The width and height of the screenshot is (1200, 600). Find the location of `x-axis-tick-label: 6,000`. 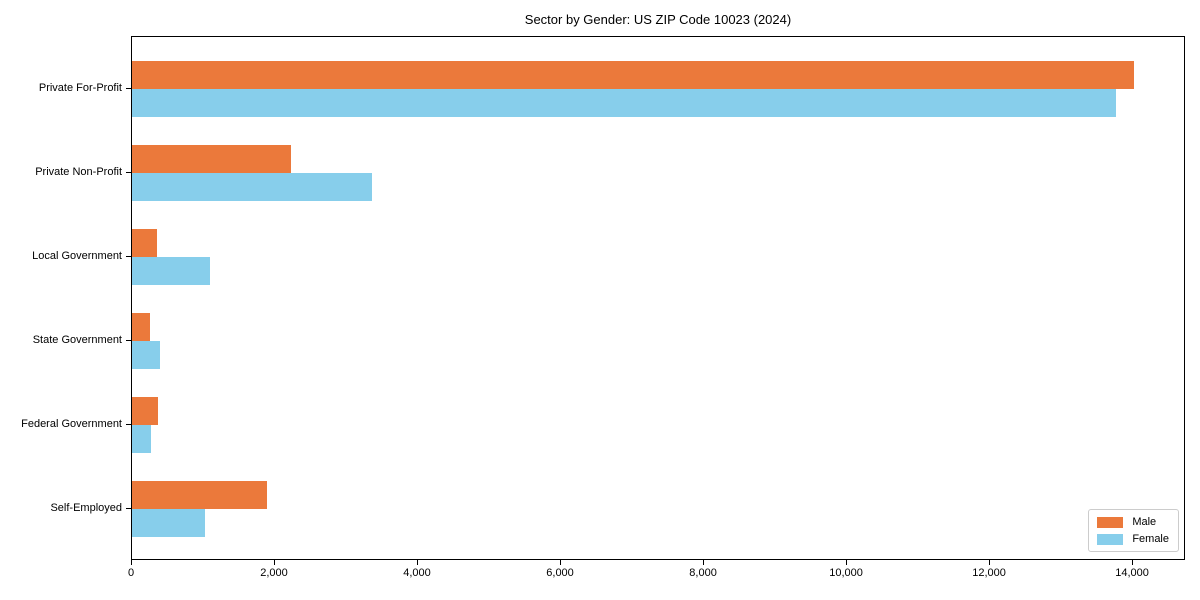

x-axis-tick-label: 6,000 is located at coordinates (560, 573).